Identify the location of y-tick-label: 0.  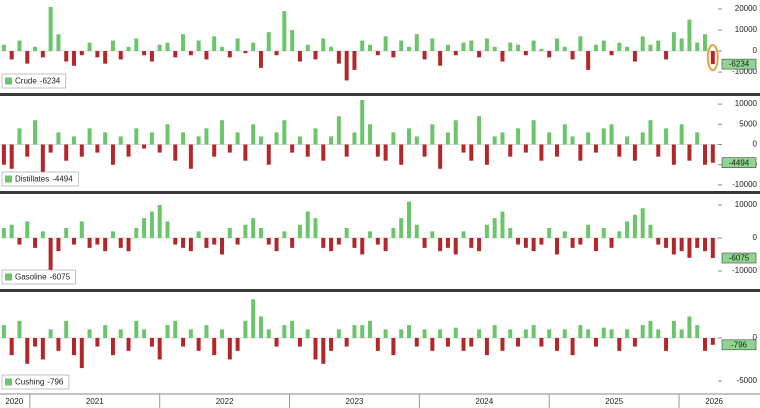
(755, 337).